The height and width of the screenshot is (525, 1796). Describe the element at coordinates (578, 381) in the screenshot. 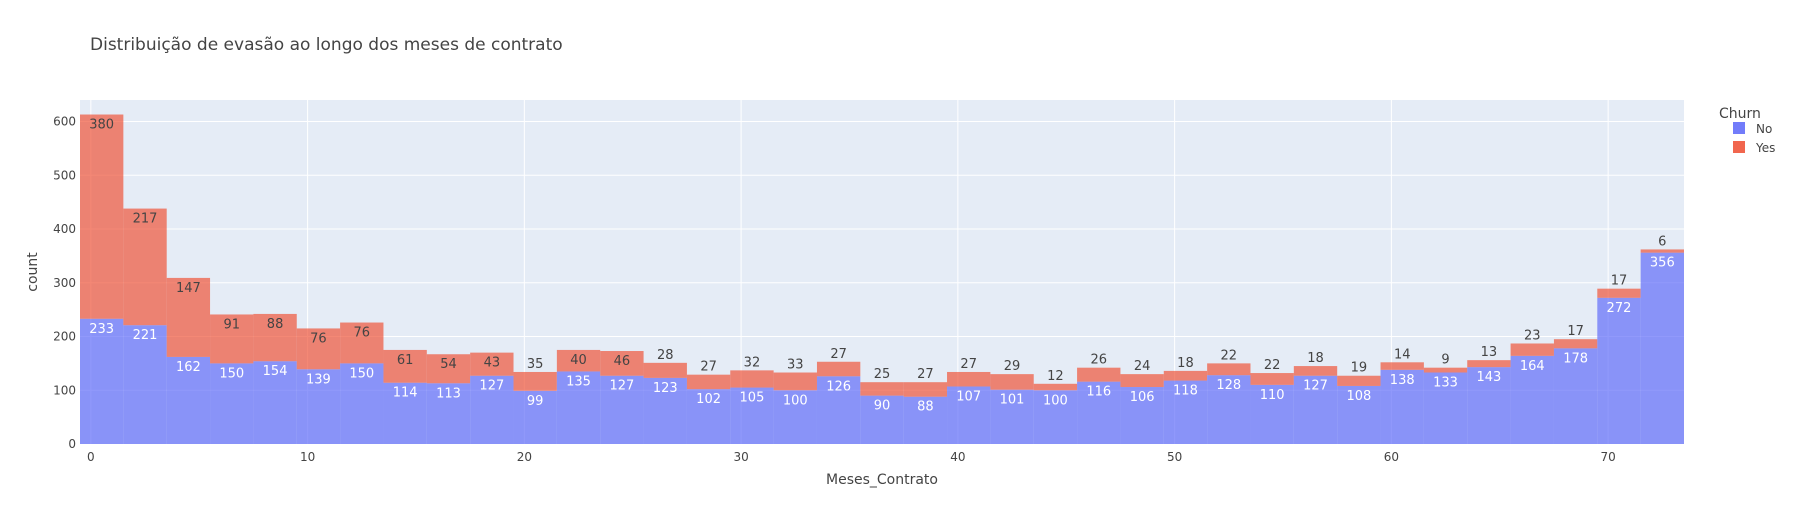

I see `bar-label-no: 135` at that location.